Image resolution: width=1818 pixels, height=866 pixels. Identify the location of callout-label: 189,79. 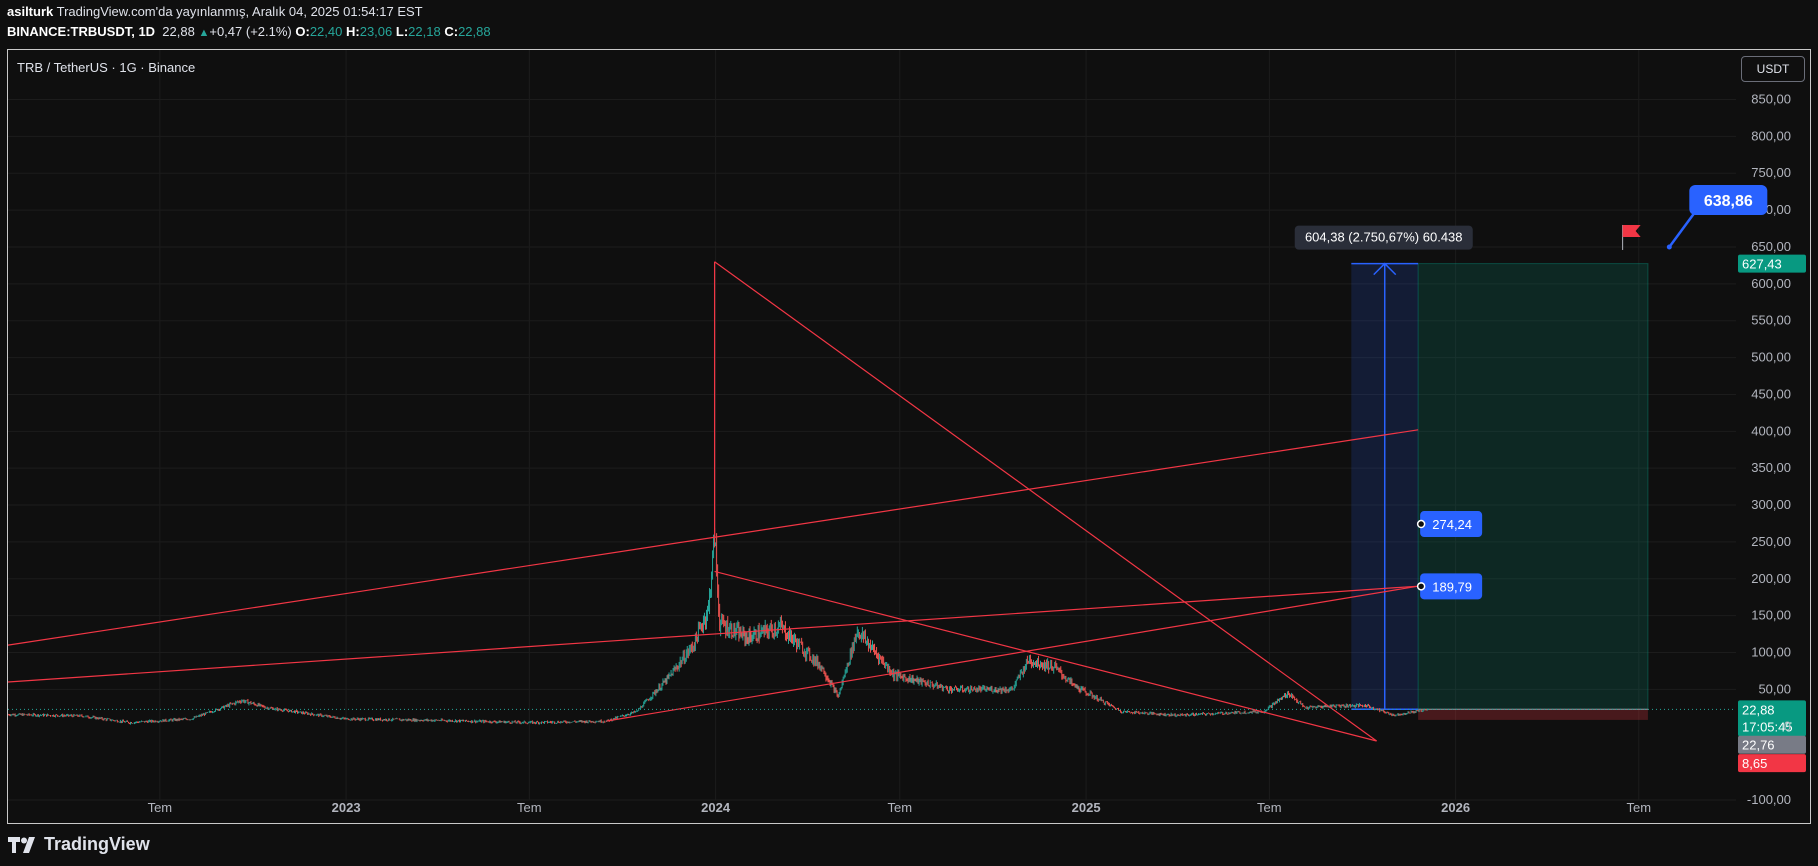
(1452, 586).